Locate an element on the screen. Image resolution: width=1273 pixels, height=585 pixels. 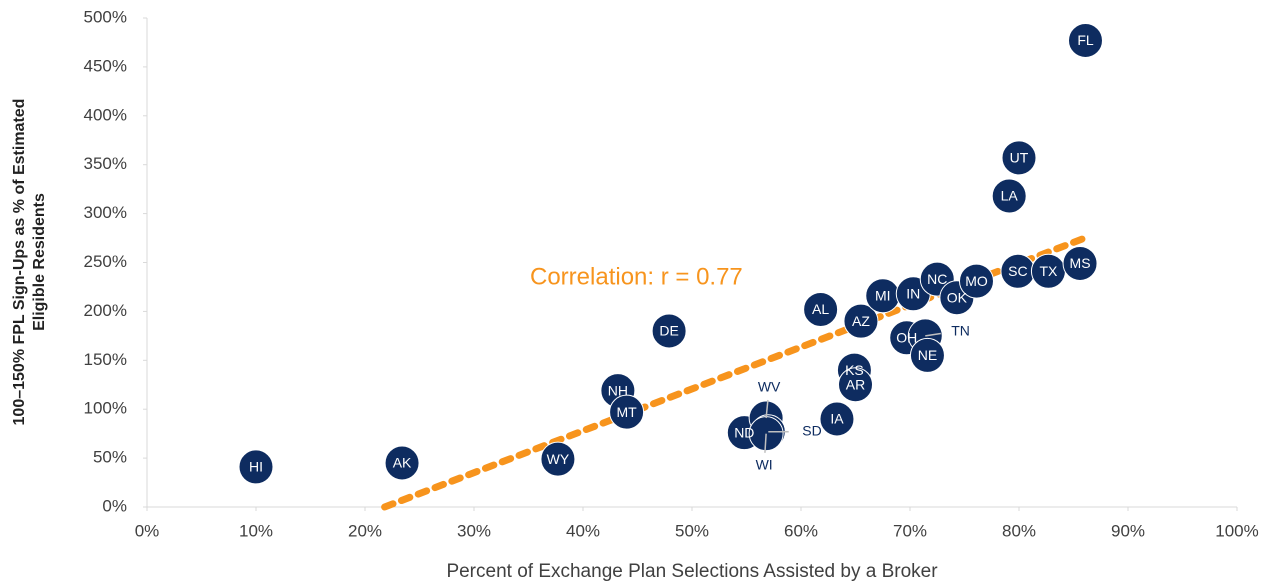
point-label: LA is located at coordinates (1010, 196).